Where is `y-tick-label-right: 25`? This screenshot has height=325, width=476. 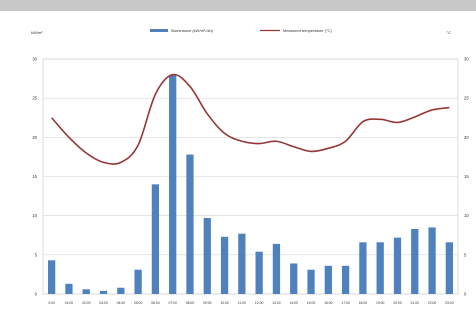 y-tick-label-right: 25 is located at coordinates (466, 98).